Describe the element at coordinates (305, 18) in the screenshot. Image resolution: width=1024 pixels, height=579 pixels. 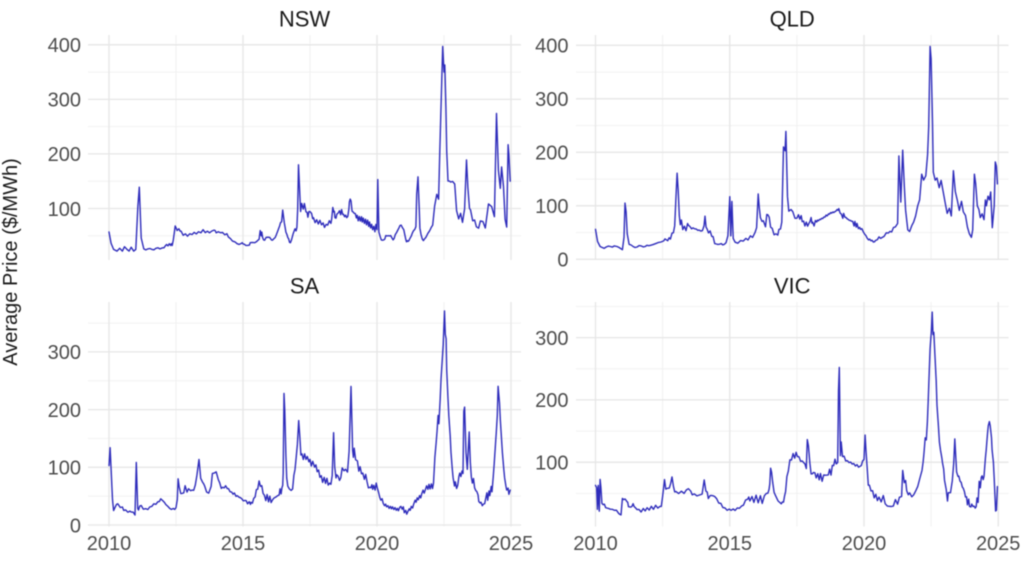
I see `svg-text: NSW` at that location.